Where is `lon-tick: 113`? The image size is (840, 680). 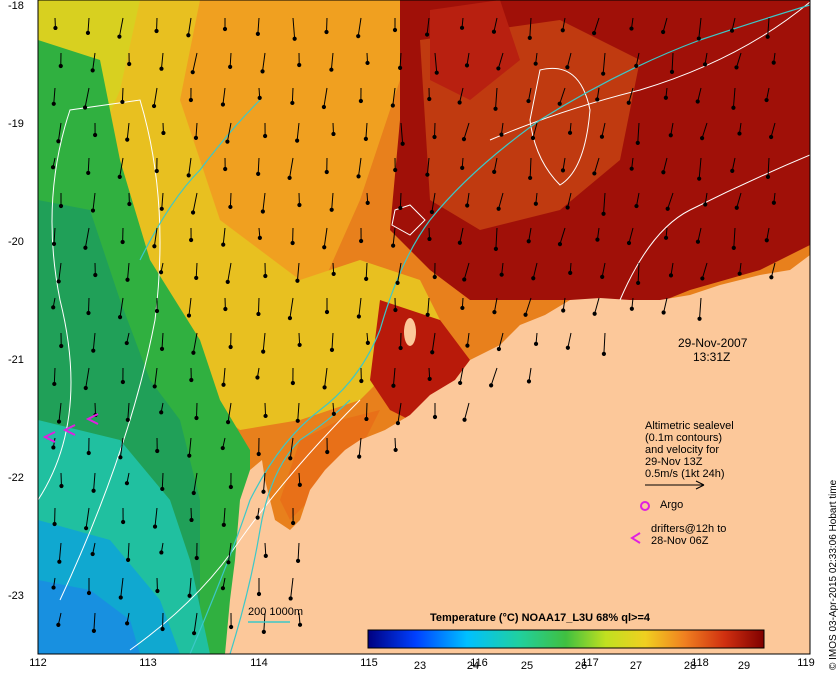 lon-tick: 113 is located at coordinates (148, 663).